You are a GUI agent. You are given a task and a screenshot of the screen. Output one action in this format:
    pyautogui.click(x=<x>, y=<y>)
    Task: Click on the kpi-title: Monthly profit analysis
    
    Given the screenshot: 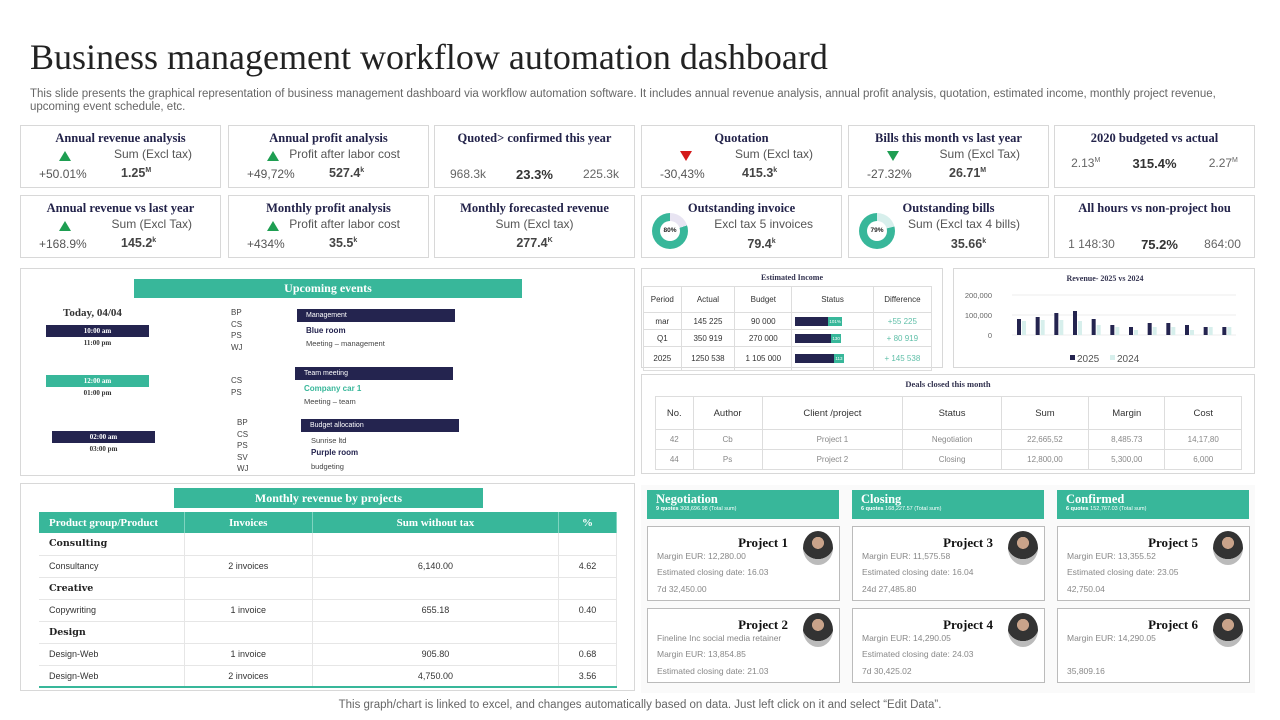 What is the action you would take?
    pyautogui.click(x=328, y=208)
    